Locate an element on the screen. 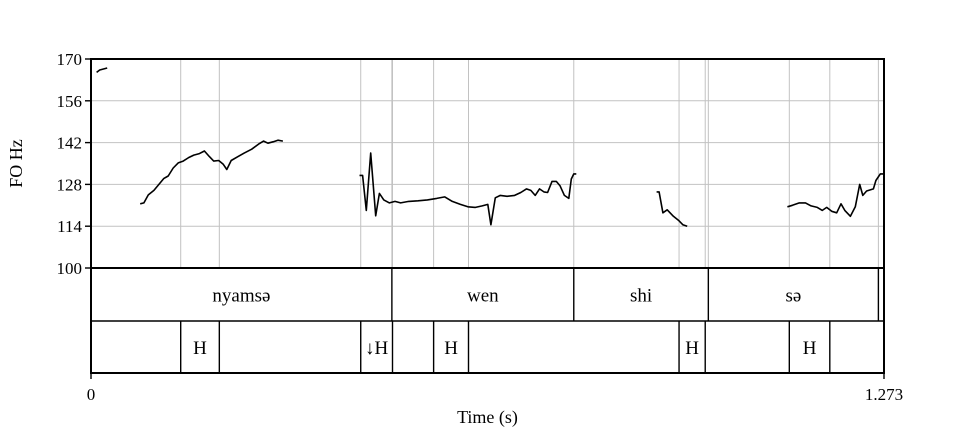 The height and width of the screenshot is (433, 975). y-tick-label: 114 is located at coordinates (69, 226).